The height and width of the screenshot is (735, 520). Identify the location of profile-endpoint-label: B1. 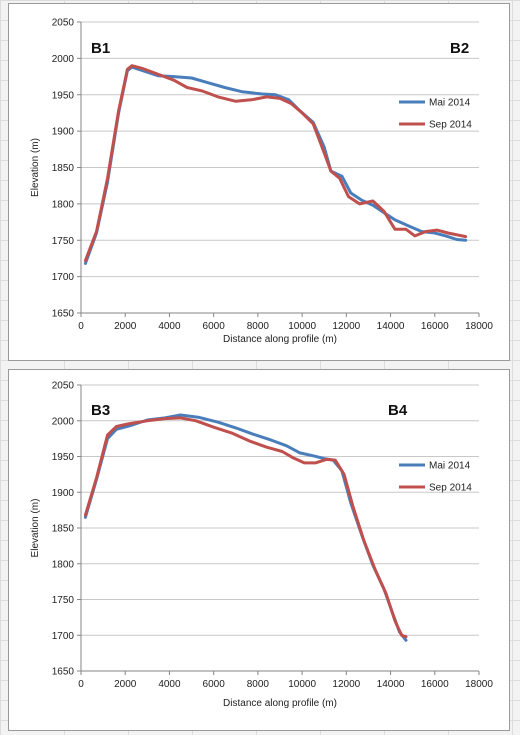
(100, 48).